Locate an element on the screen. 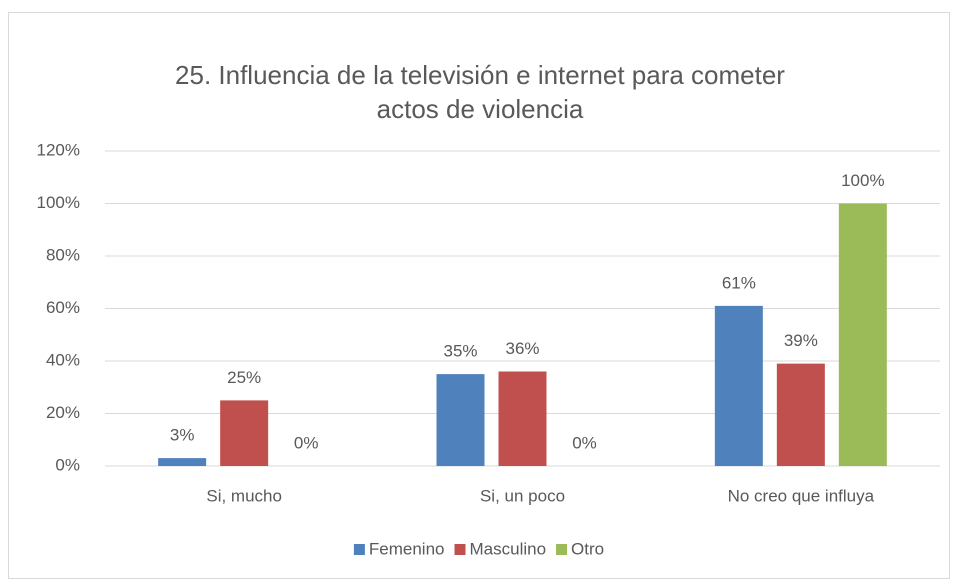  legend-label: Otro is located at coordinates (587, 548).